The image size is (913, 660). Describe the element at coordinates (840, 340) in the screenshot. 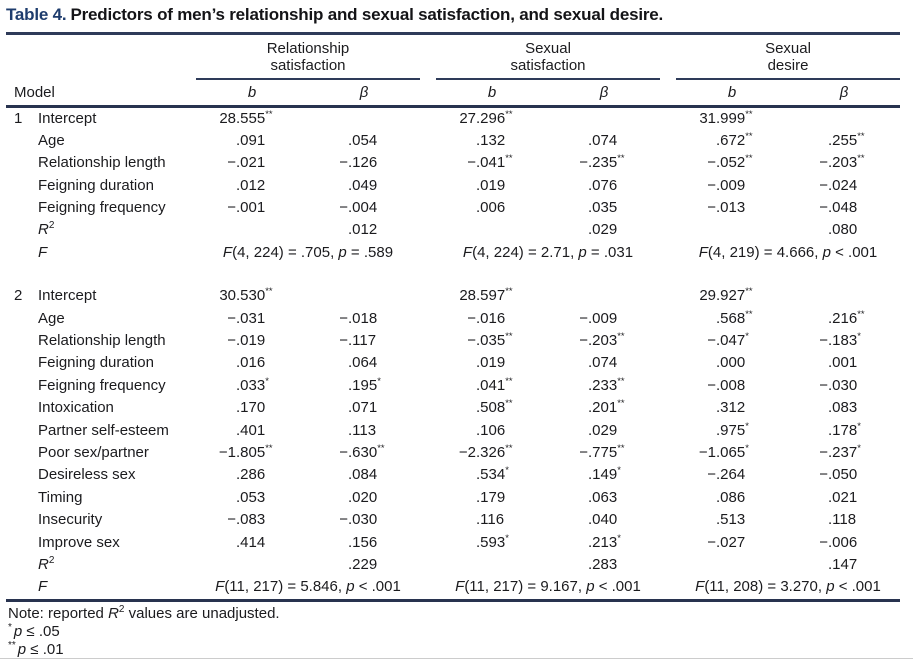

I see `coefficient-cell: − .183*` at that location.